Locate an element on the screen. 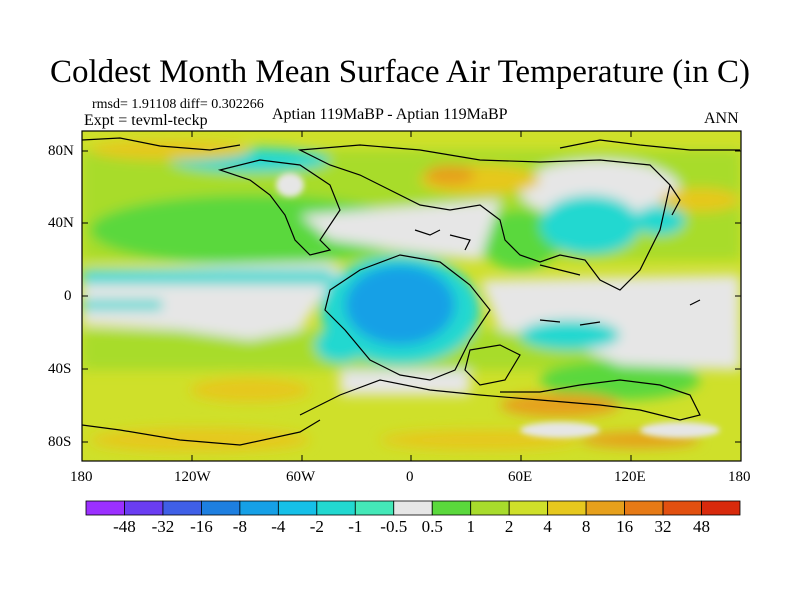 The height and width of the screenshot is (600, 800). colorbar is located at coordinates (413, 508).